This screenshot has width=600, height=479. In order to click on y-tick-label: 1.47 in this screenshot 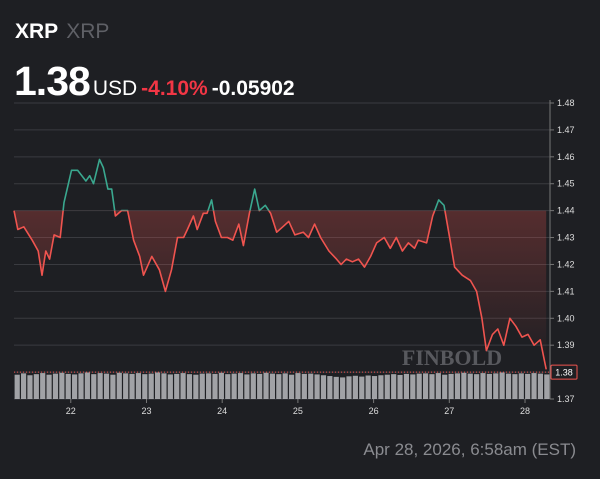, I will do `click(566, 130)`.